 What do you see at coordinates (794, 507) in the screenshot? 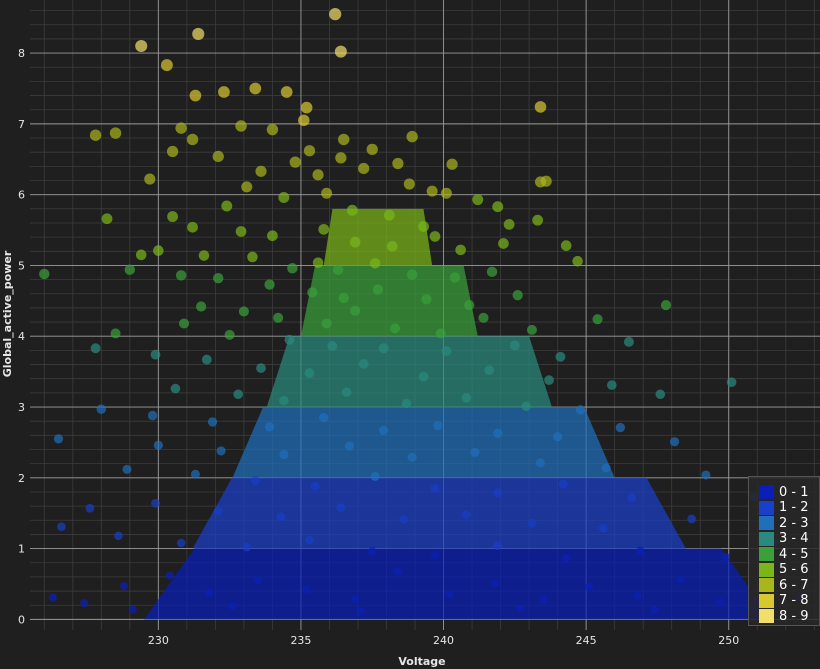
I see `legend-label: 1 - 2` at bounding box center [794, 507].